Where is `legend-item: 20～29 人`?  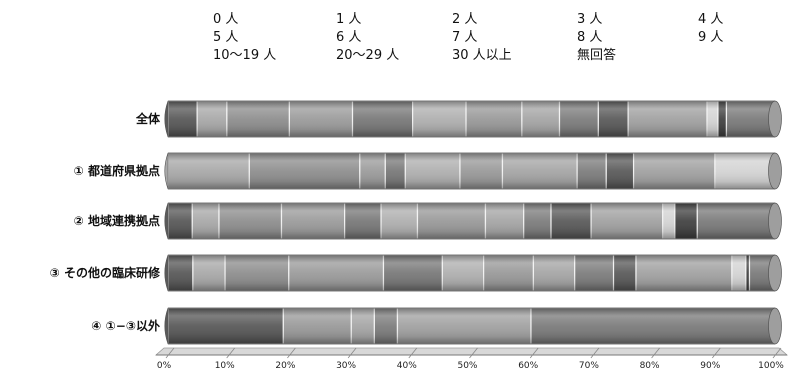 legend-item: 20～29 人 is located at coordinates (367, 55).